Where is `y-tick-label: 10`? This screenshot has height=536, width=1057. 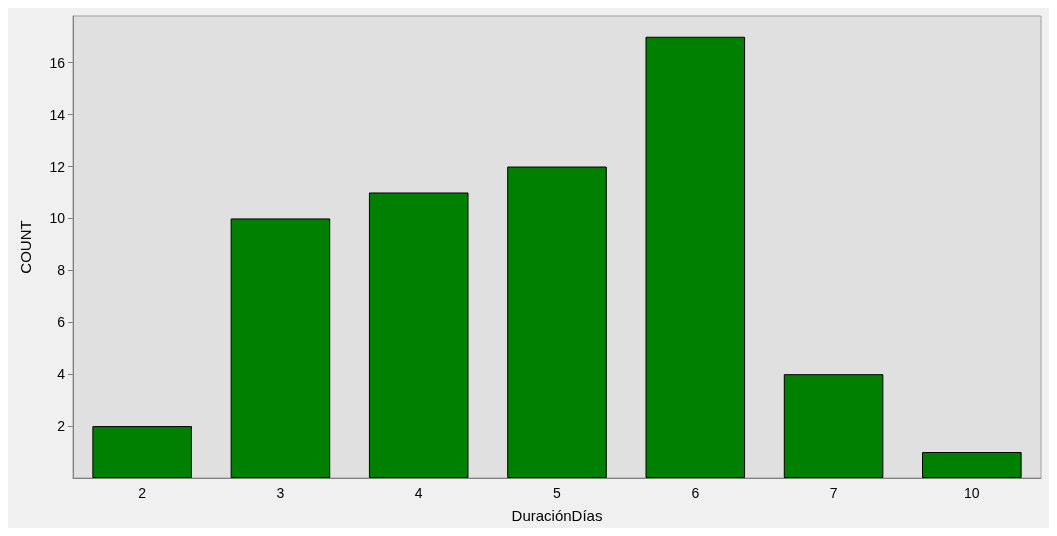 y-tick-label: 10 is located at coordinates (57, 218).